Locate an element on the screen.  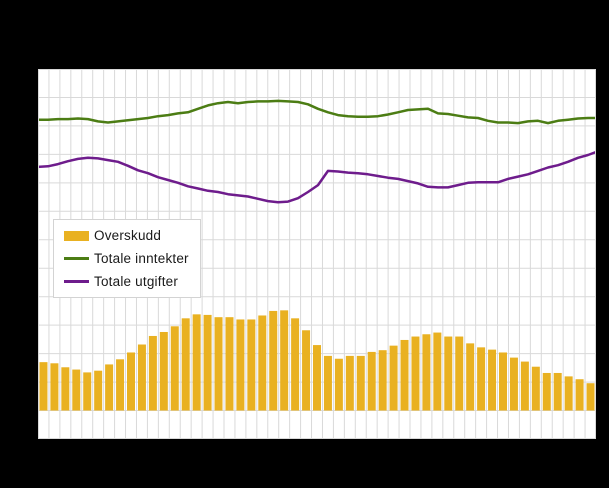
legend-item-utgifter: Totale utgifter is located at coordinates (132, 281).